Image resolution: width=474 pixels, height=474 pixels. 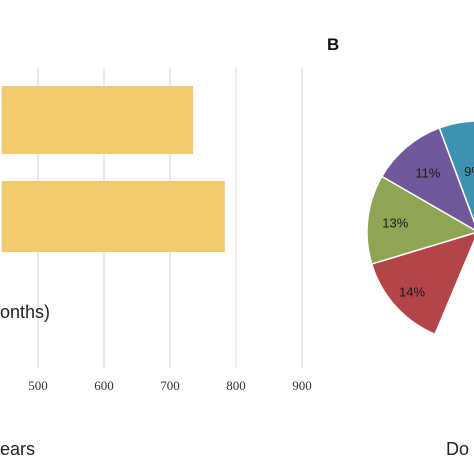 I want to click on pie-label: 9%, so click(x=469, y=171).